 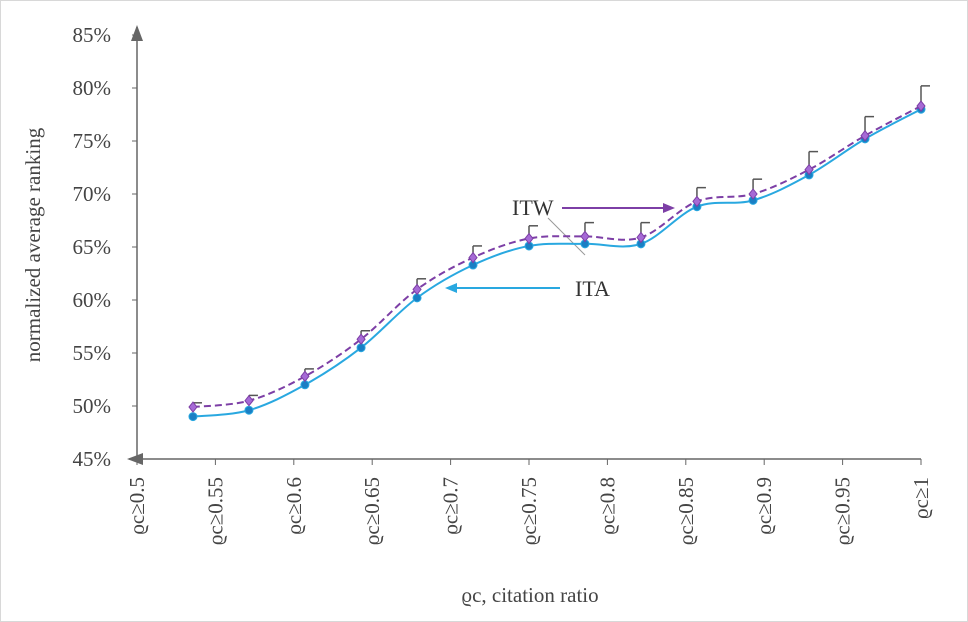 What do you see at coordinates (686, 511) in the screenshot?
I see `x-tick-label: ϱc≥0.85` at bounding box center [686, 511].